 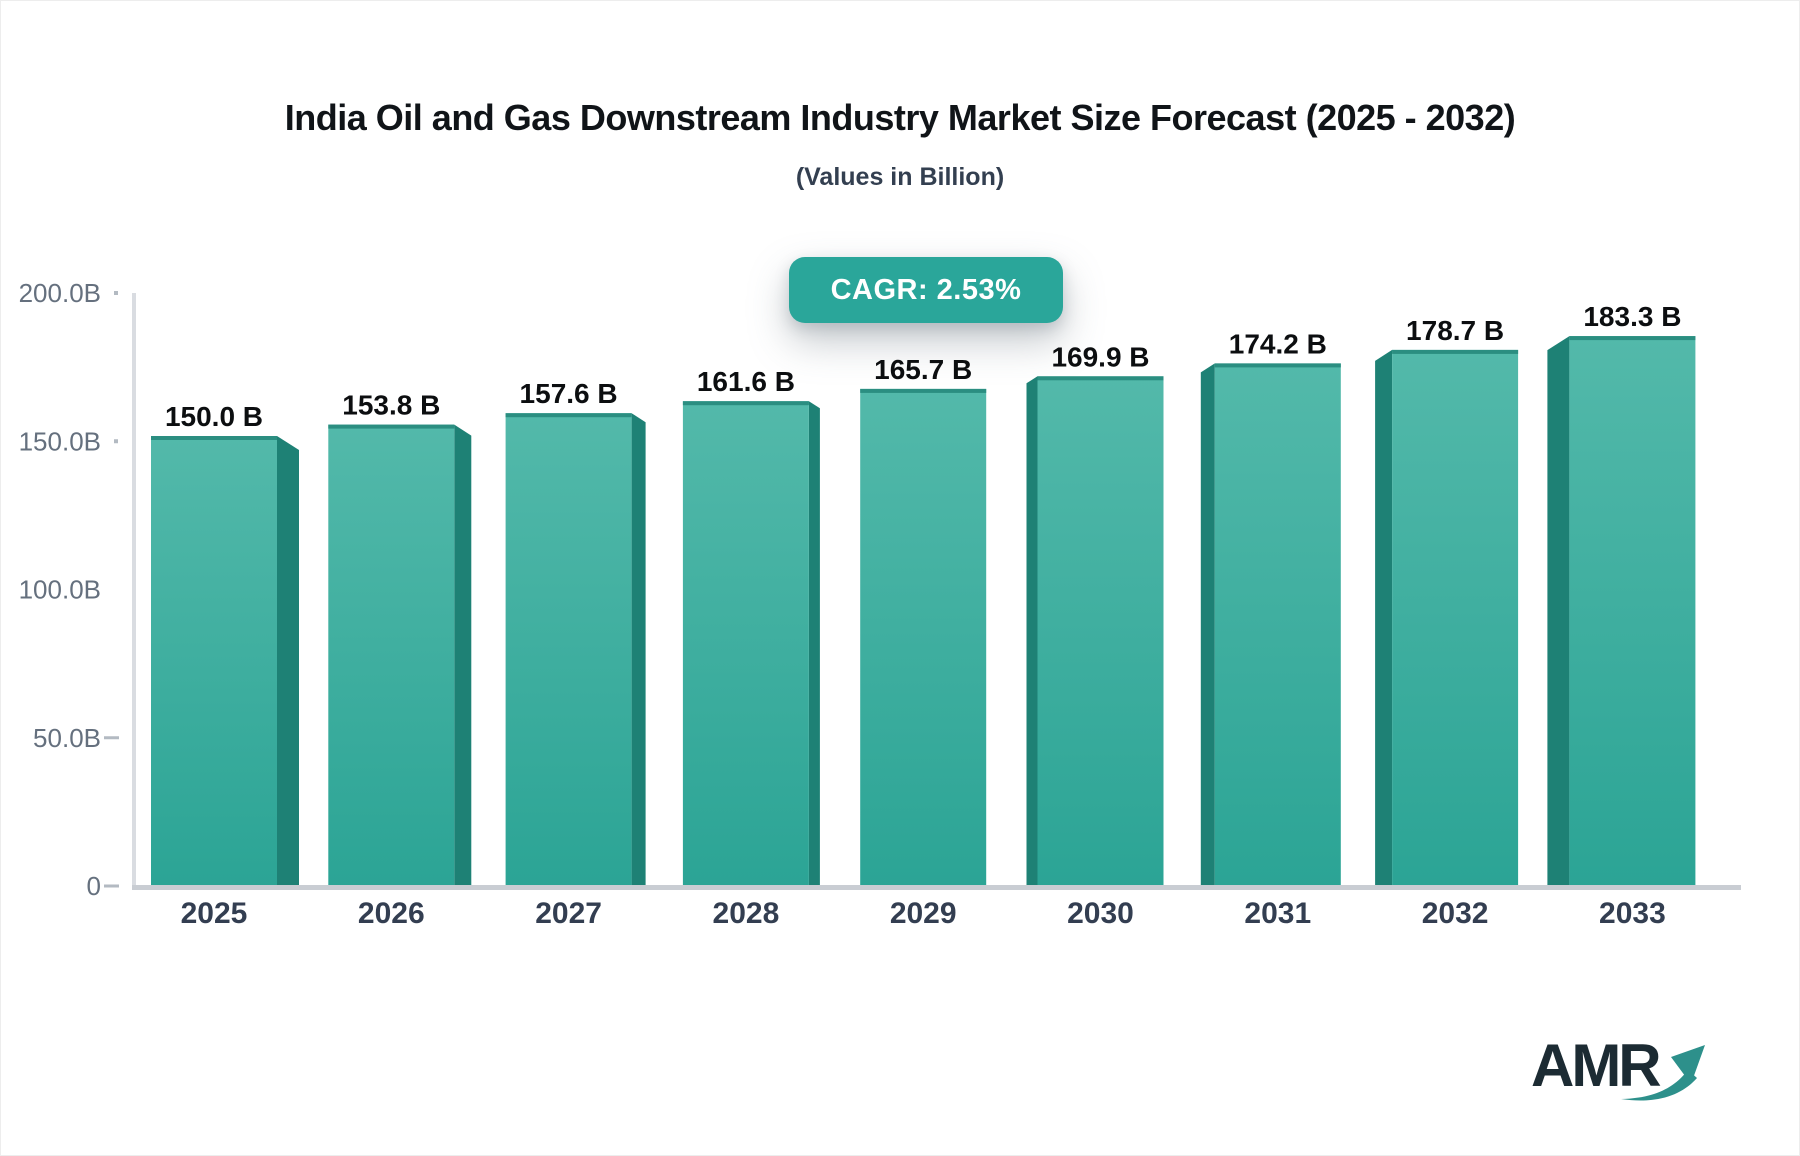 I want to click on bar-2033, so click(x=1632, y=613).